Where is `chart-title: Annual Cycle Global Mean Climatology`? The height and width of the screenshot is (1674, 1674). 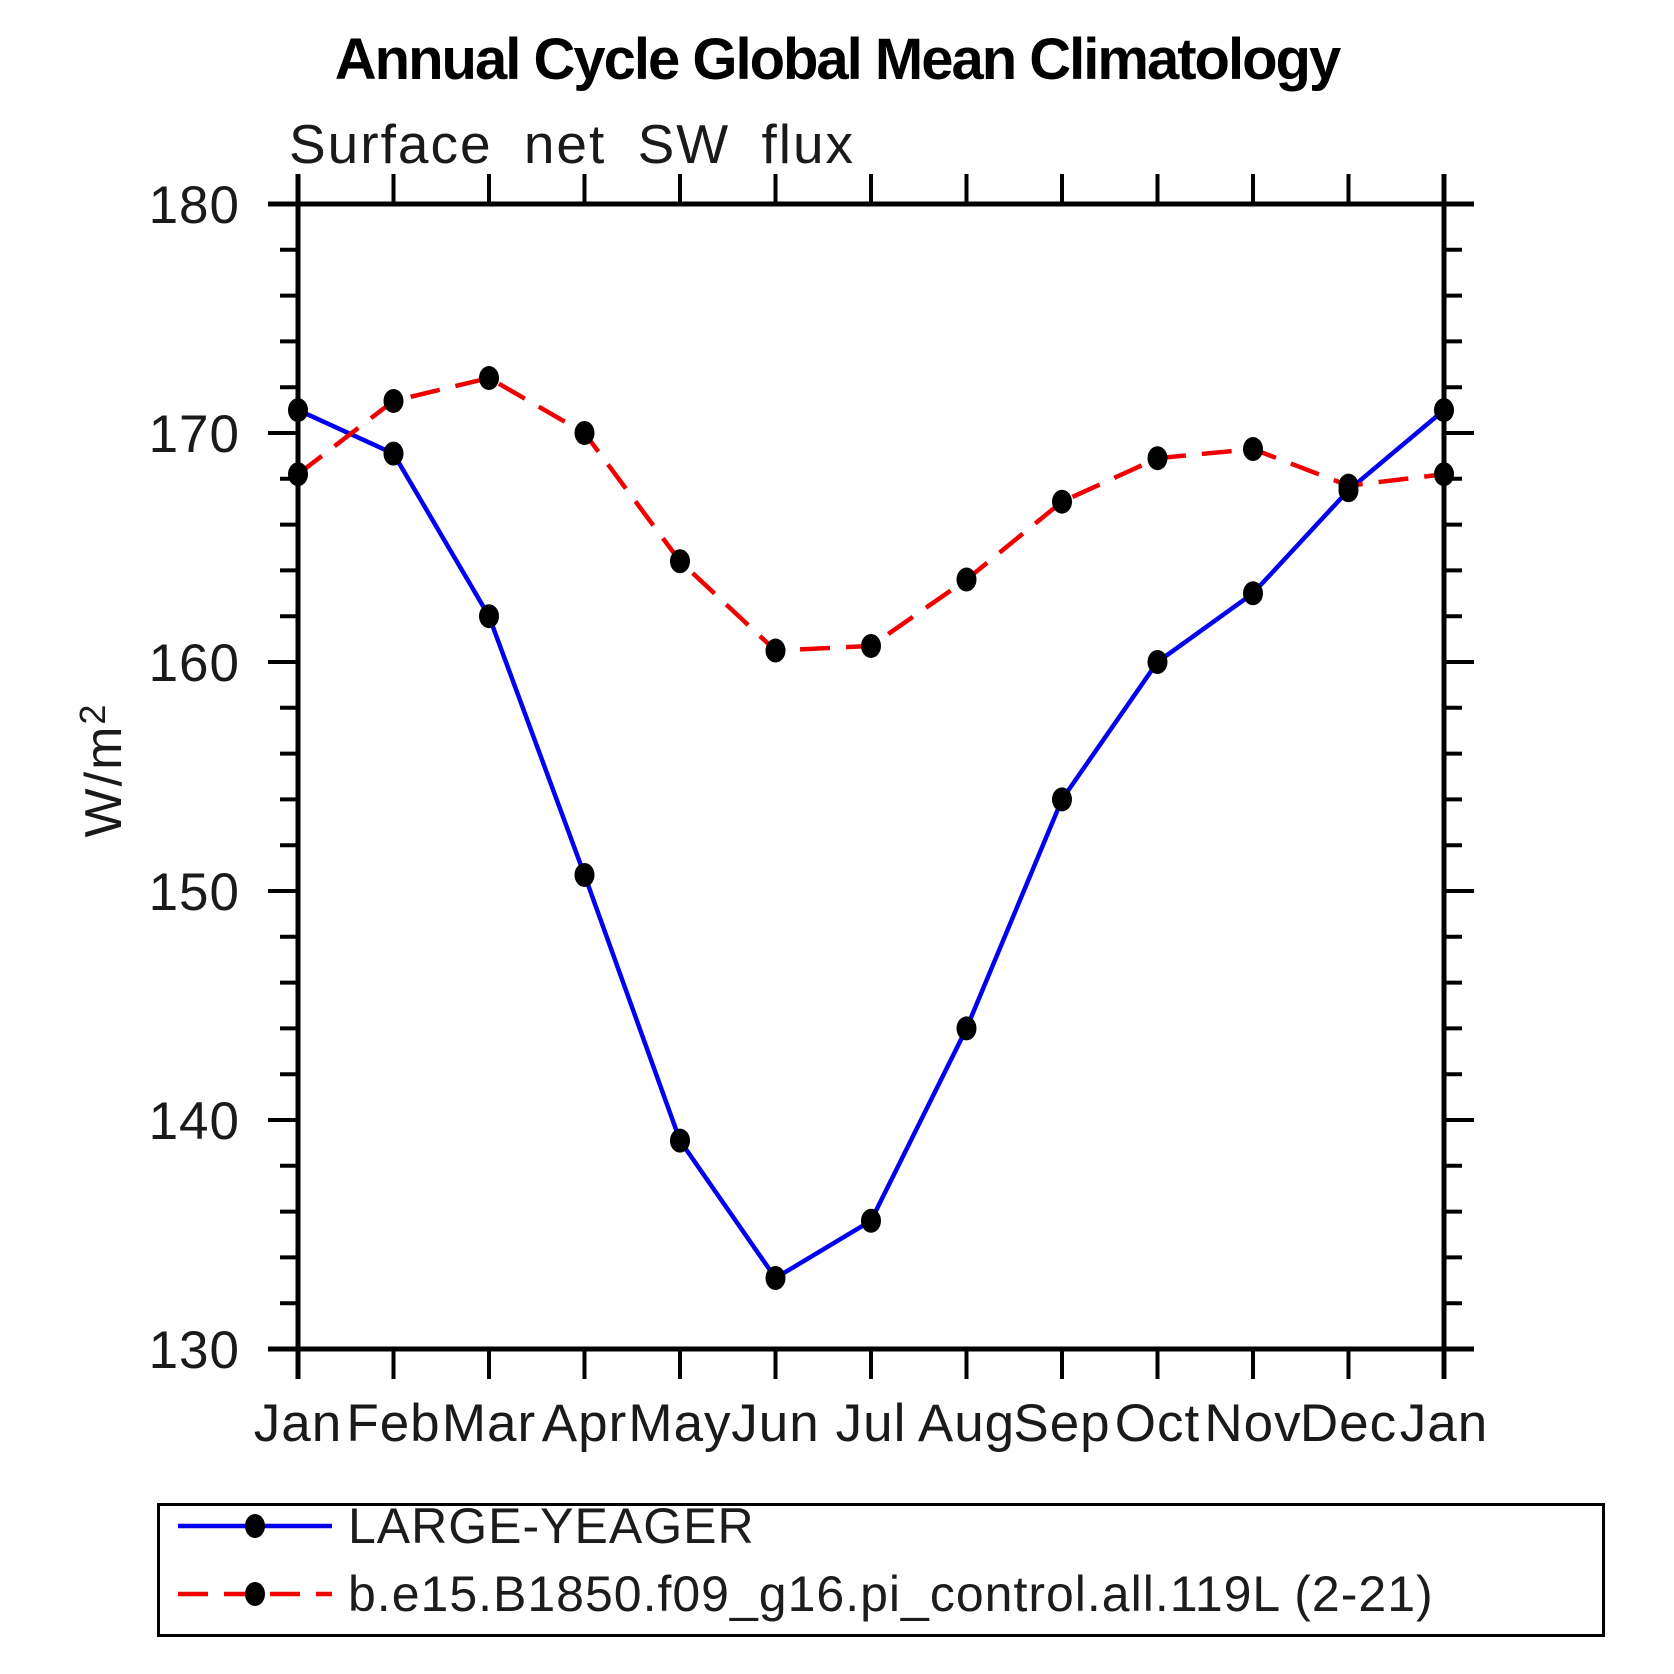
chart-title: Annual Cycle Global Mean Climatology is located at coordinates (837, 59).